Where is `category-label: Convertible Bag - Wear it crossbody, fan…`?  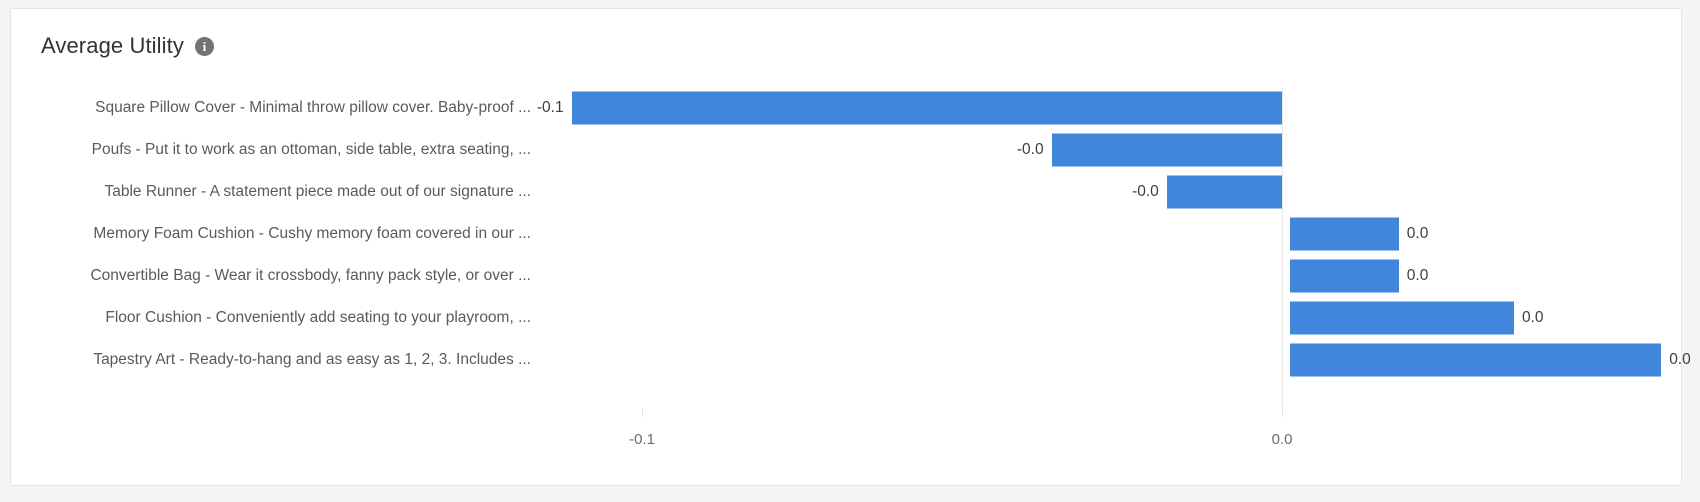
category-label: Convertible Bag - Wear it crossbody, fan… is located at coordinates (310, 275).